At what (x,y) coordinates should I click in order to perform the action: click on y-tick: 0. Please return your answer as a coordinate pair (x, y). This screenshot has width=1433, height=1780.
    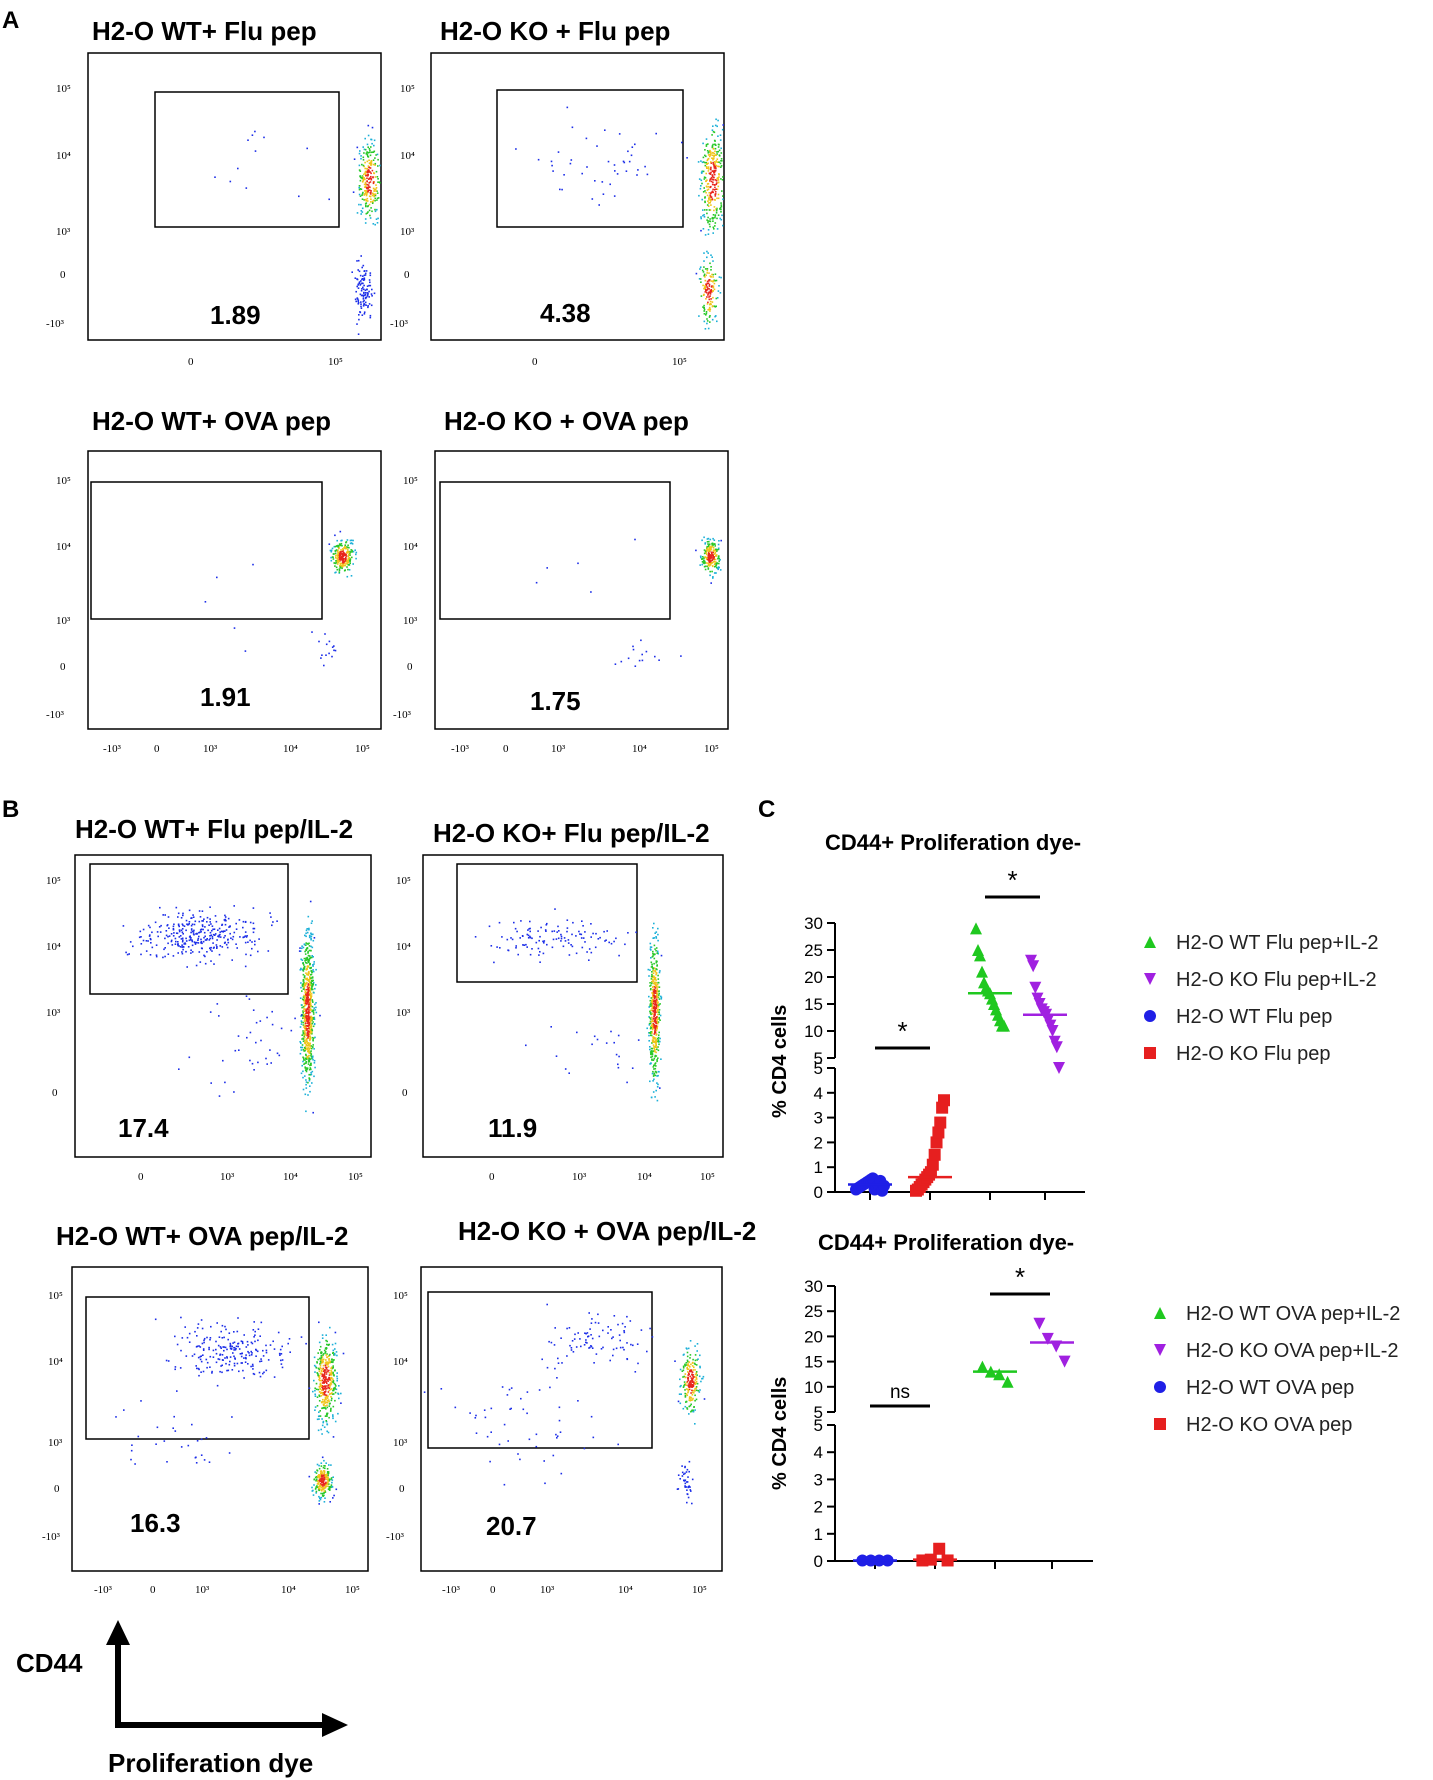
    Looking at the image, I should click on (405, 1093).